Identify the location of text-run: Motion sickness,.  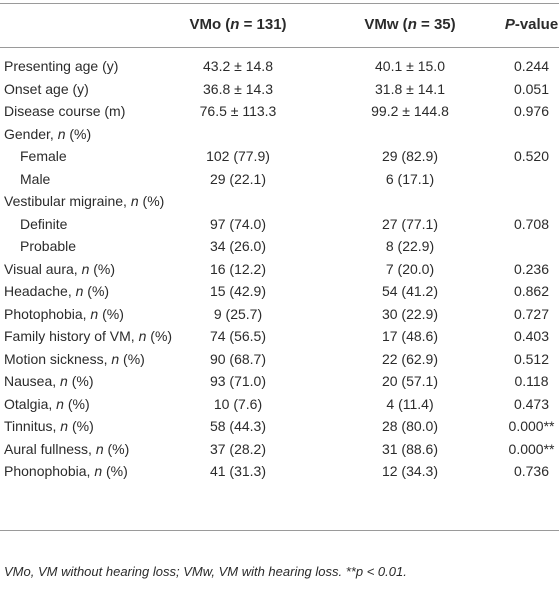
(58, 358).